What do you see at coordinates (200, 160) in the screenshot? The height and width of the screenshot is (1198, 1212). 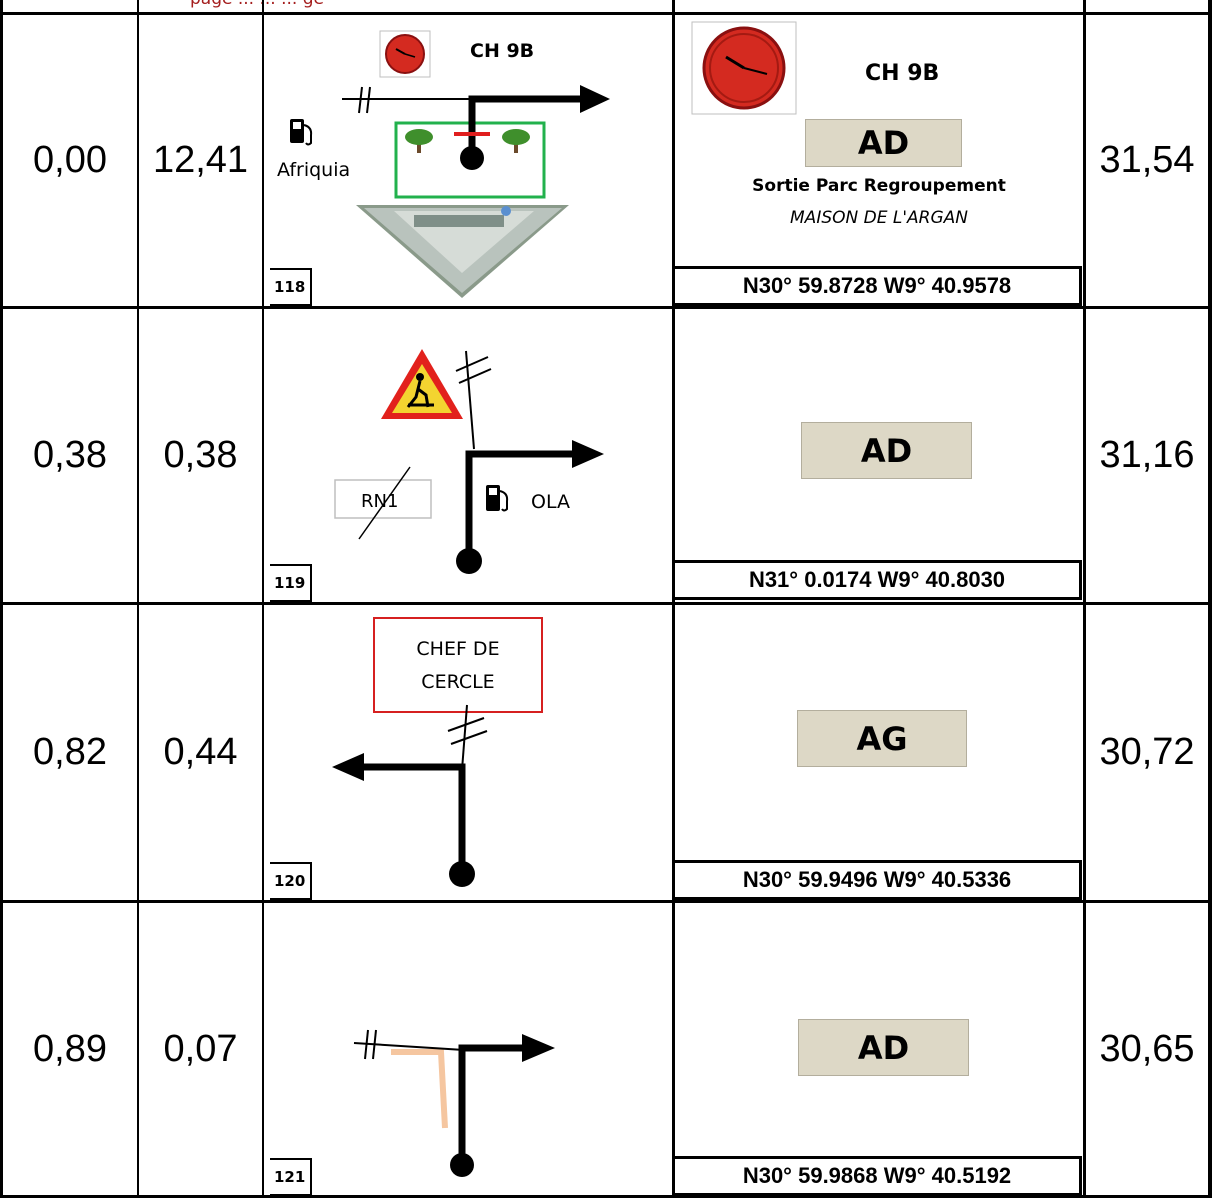 I see `partial-km: 12,41` at bounding box center [200, 160].